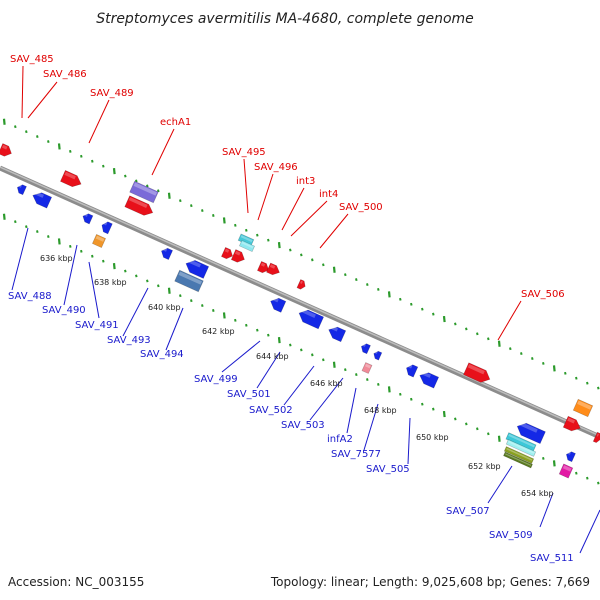 The height and width of the screenshot is (600, 600). I want to click on gene-label-reverse: SAV_7577, so click(356, 454).